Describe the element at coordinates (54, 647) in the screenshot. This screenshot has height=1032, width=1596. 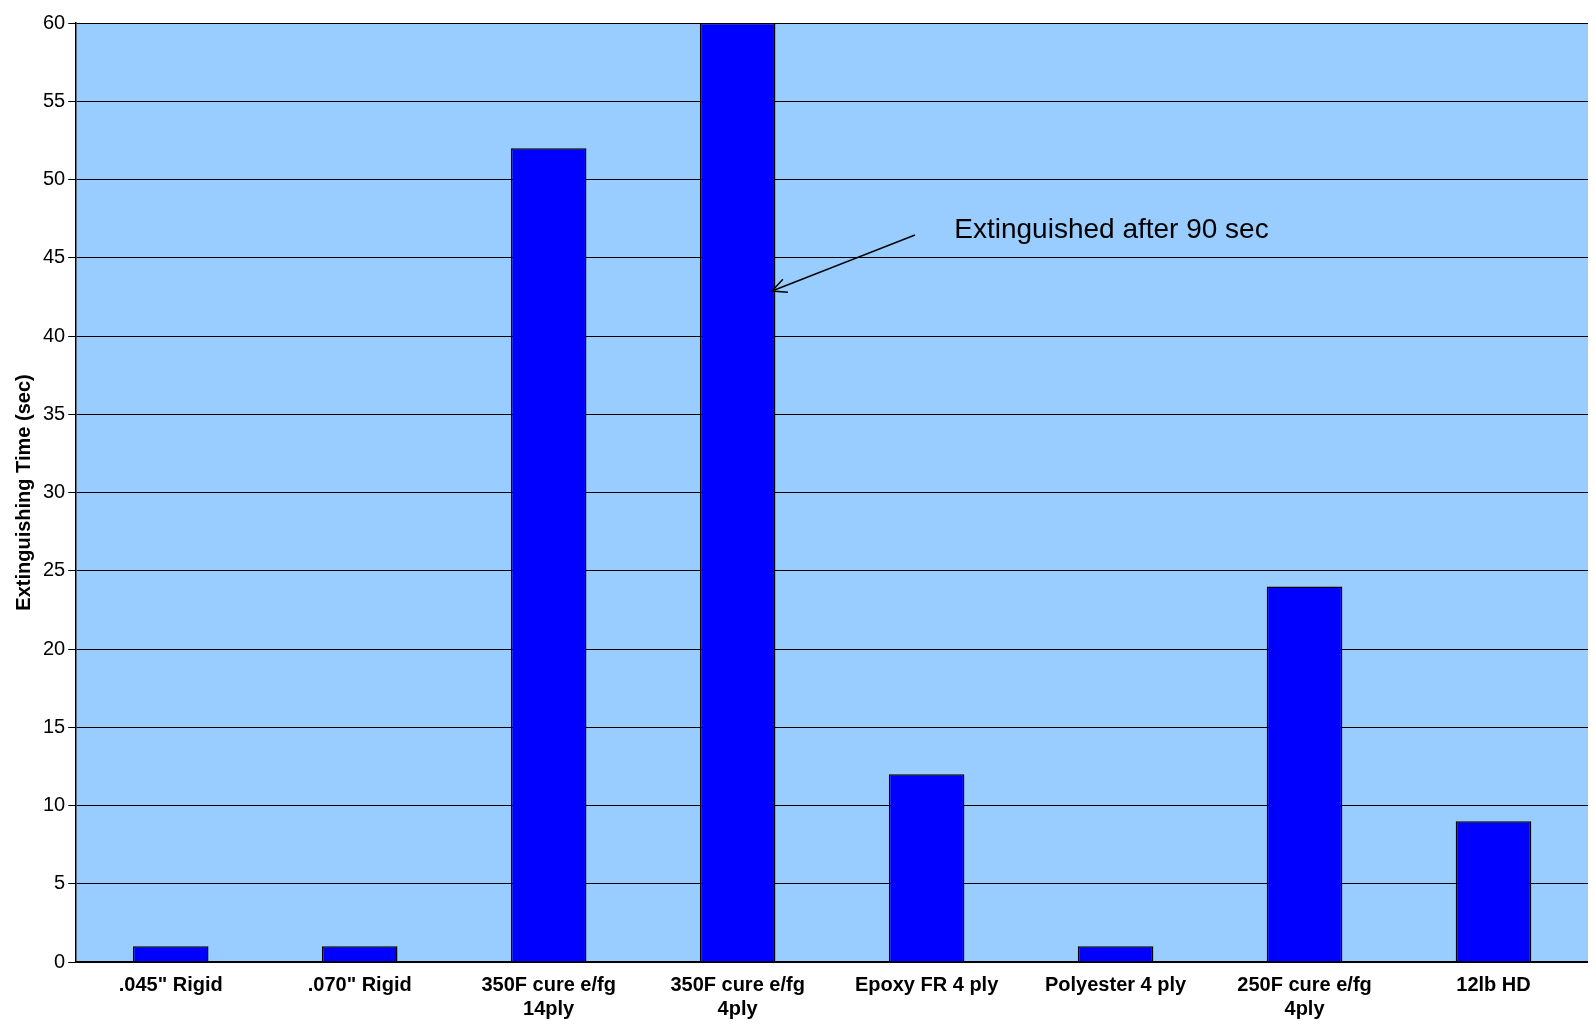
I see `y-tick-label: 20` at that location.